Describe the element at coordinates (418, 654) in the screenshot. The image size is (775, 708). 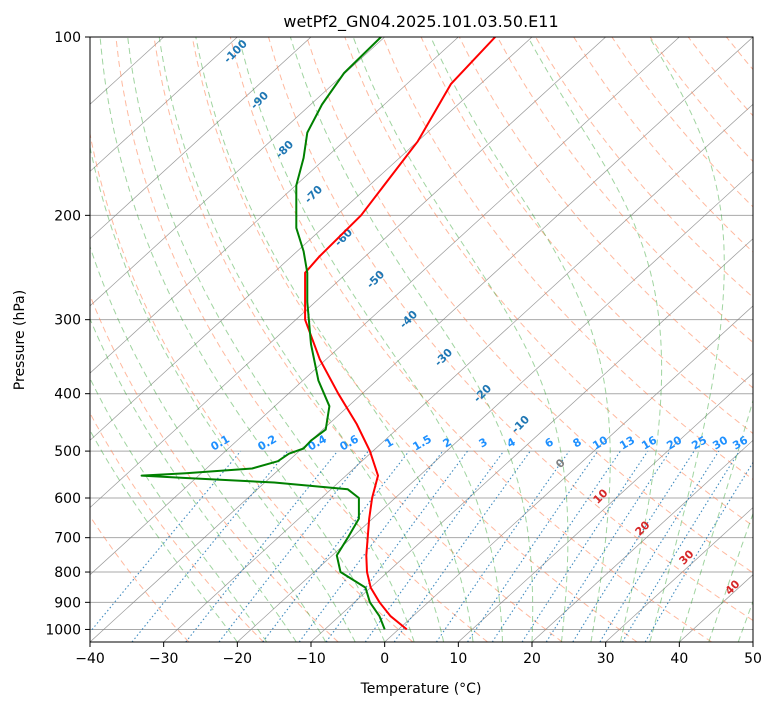
I see `x-axis: −40 −30 −20 −10 0 10 20 30 40 50` at that location.